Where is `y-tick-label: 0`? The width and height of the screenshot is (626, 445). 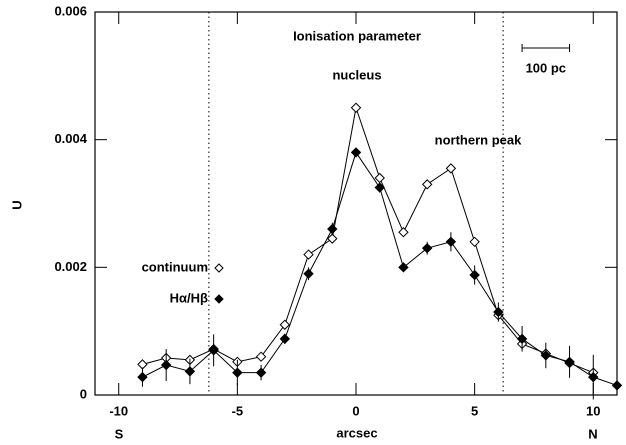 y-tick-label: 0 is located at coordinates (83, 393).